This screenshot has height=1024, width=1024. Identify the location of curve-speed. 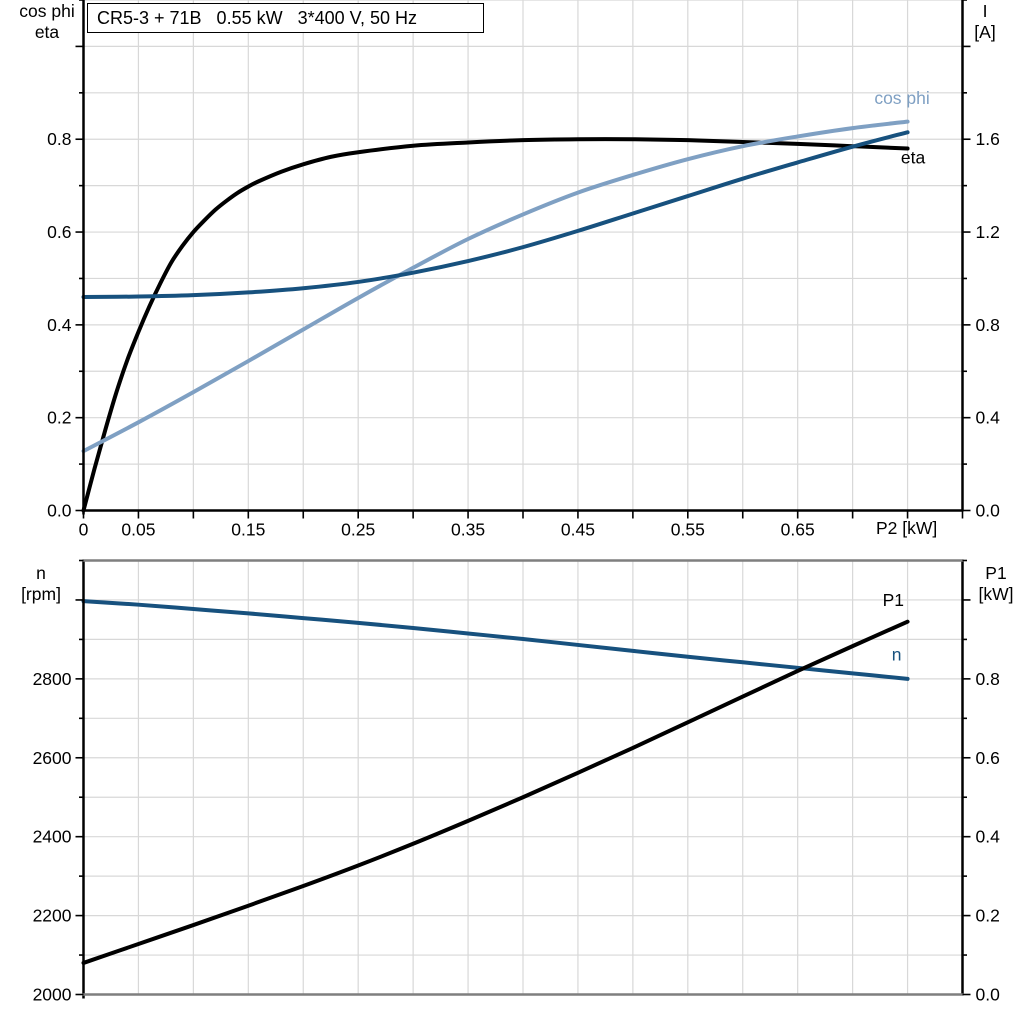
(495, 640).